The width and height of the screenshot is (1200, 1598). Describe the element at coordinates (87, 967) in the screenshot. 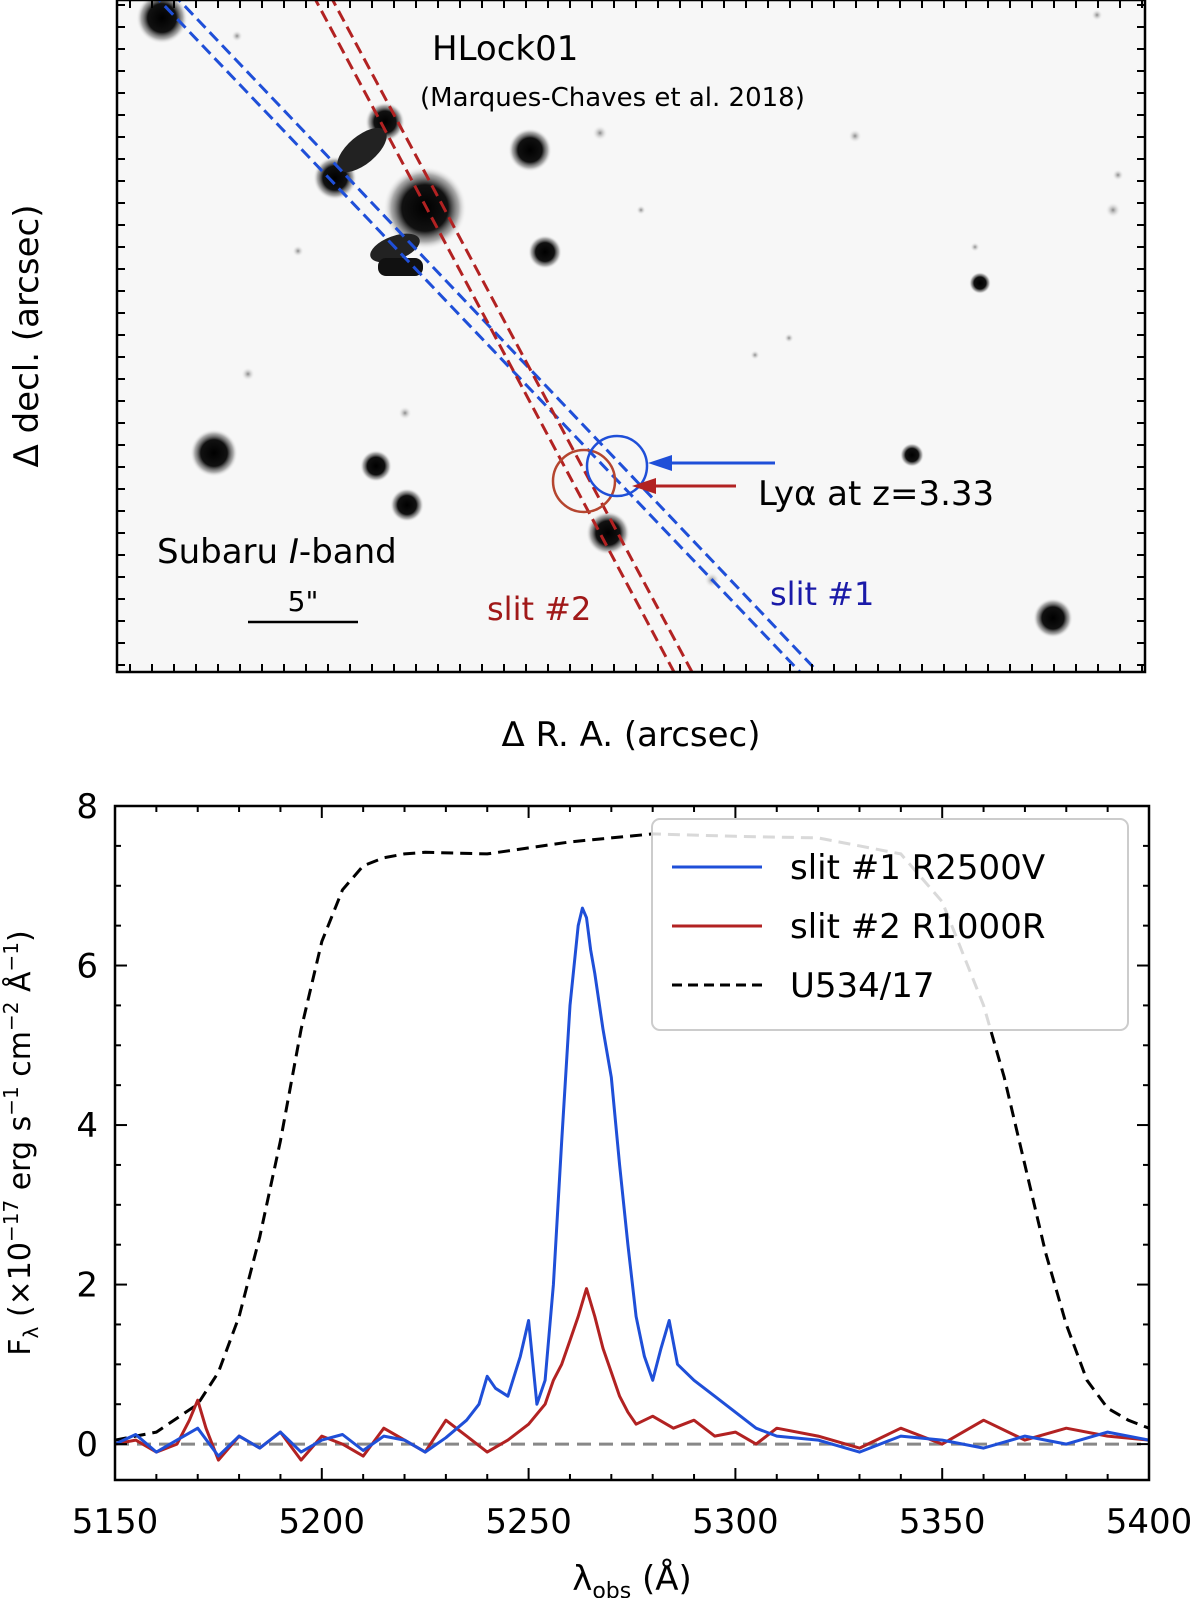

I see `y-tick-label: 6` at that location.